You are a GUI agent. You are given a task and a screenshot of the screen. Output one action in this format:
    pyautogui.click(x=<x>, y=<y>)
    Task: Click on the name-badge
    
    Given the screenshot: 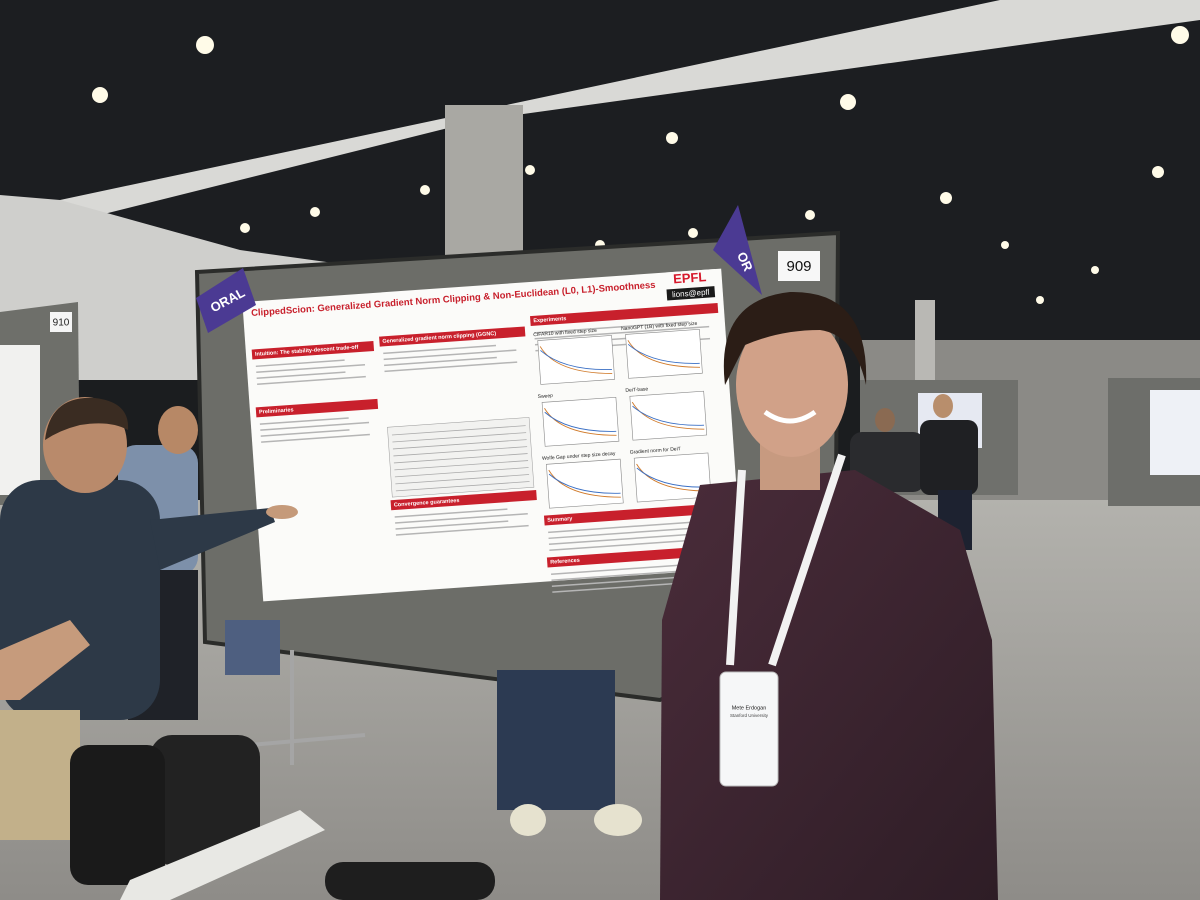 What is the action you would take?
    pyautogui.click(x=749, y=729)
    